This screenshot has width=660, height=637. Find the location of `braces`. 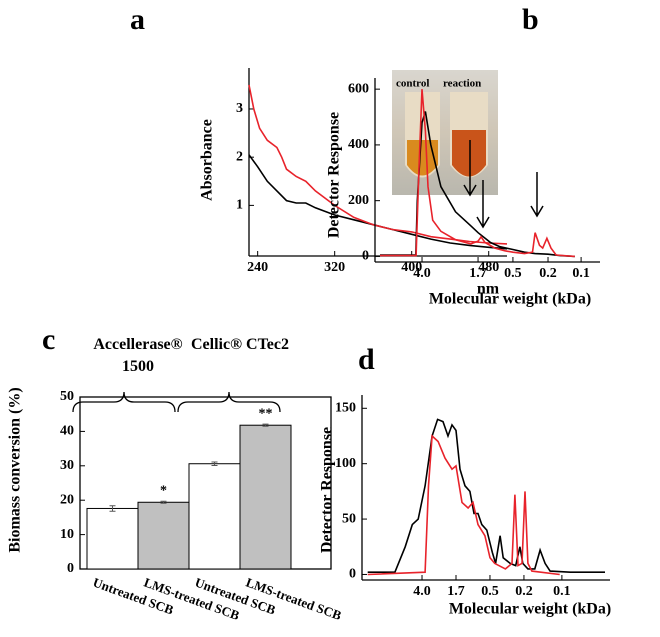

braces is located at coordinates (176, 402).